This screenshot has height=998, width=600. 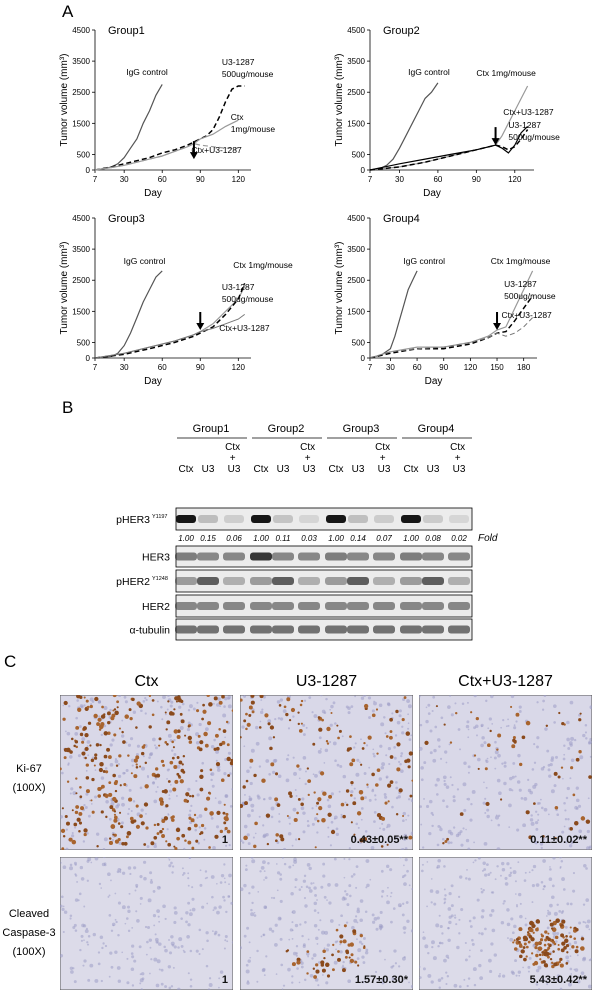 I want to click on histology-image: 1.57±0.30*, so click(x=326, y=923).